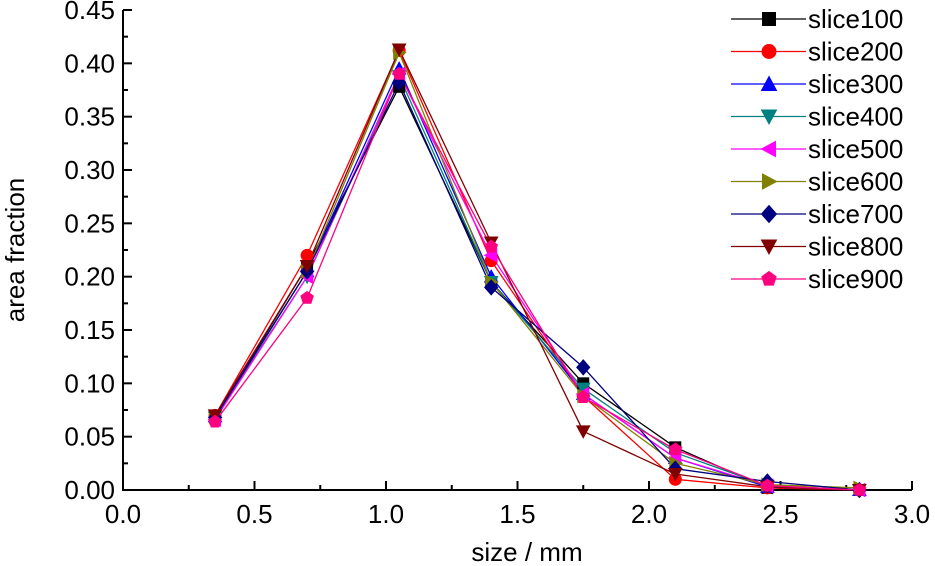 The height and width of the screenshot is (566, 935). I want to click on y-tick-label: 0.10, so click(89, 383).